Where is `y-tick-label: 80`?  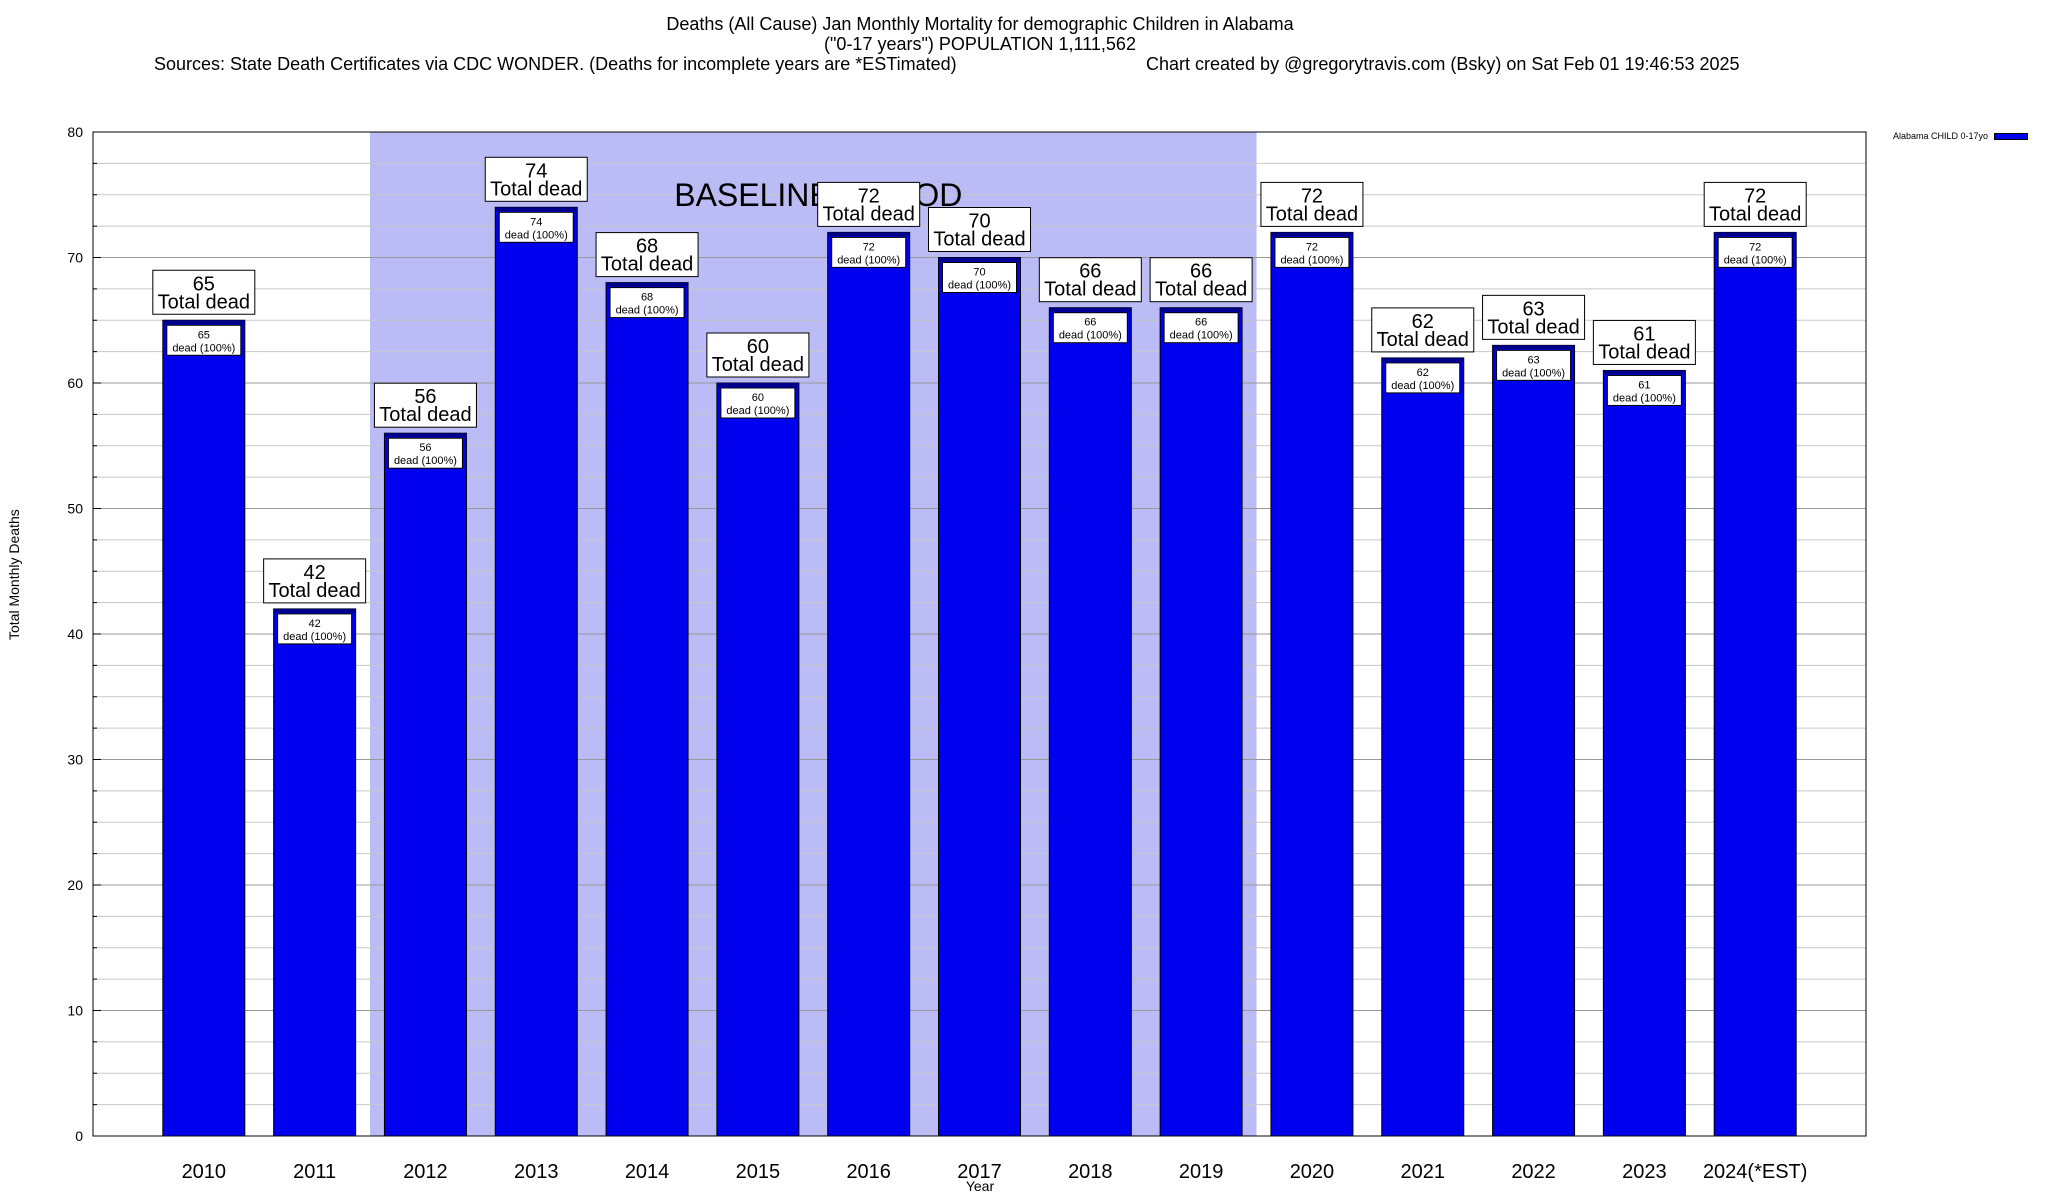
y-tick-label: 80 is located at coordinates (75, 132).